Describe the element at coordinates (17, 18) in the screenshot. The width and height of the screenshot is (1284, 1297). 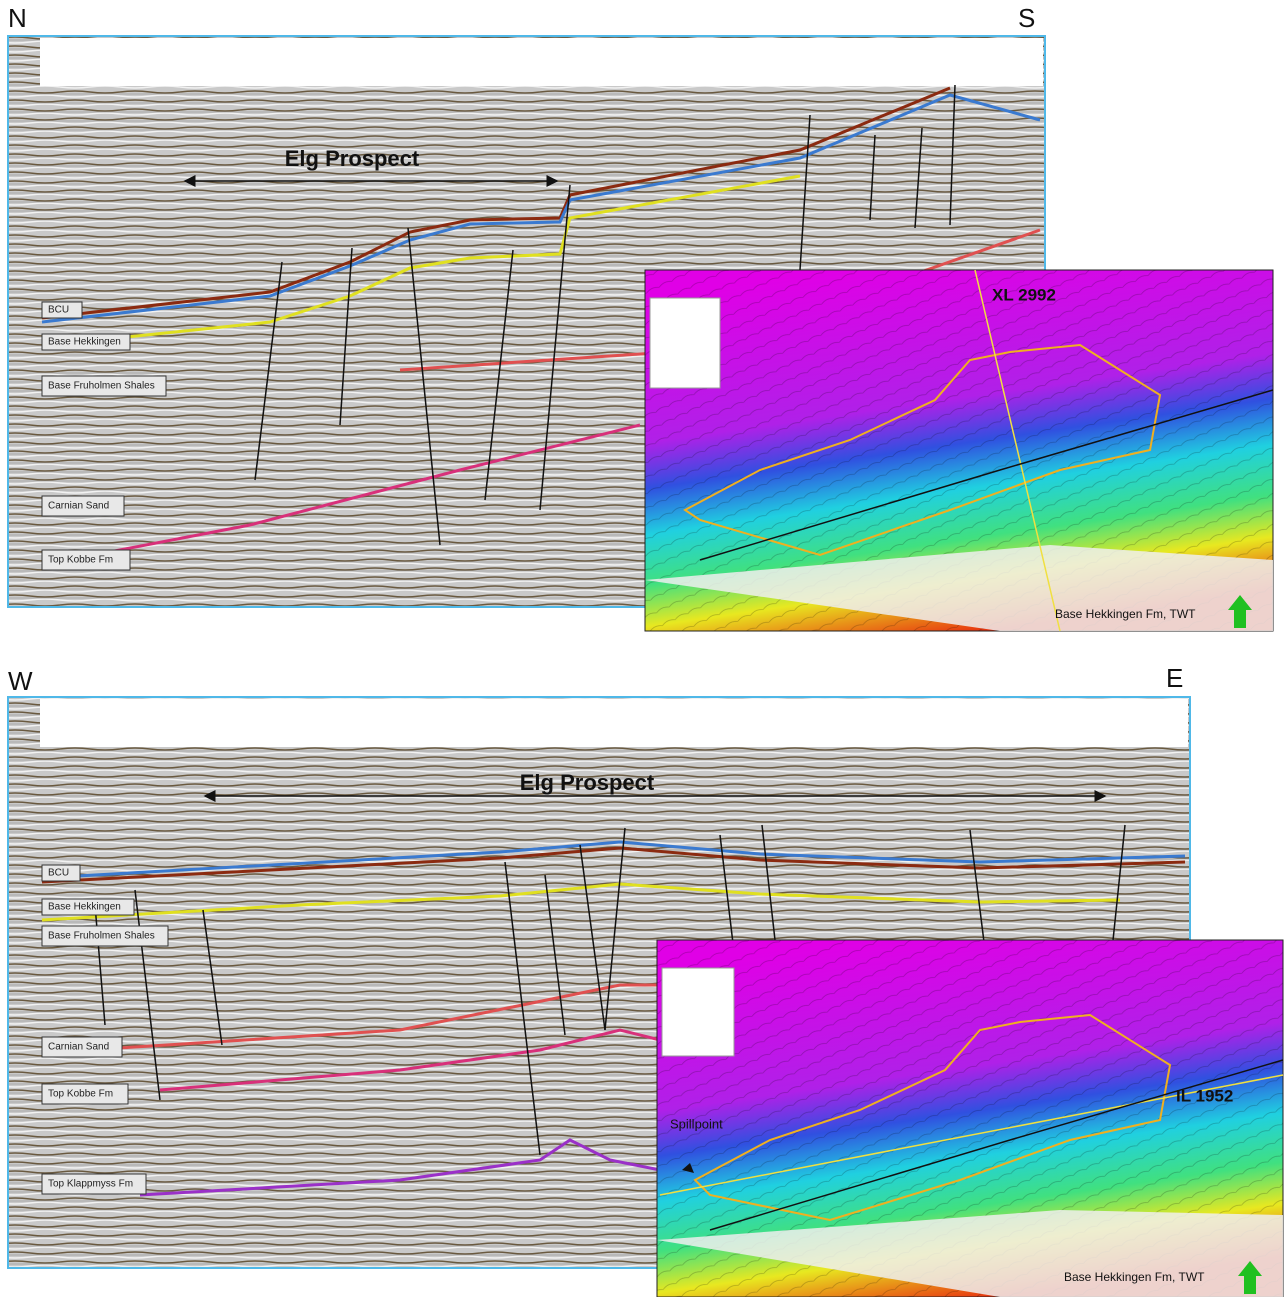
I see `direction-left: N` at that location.